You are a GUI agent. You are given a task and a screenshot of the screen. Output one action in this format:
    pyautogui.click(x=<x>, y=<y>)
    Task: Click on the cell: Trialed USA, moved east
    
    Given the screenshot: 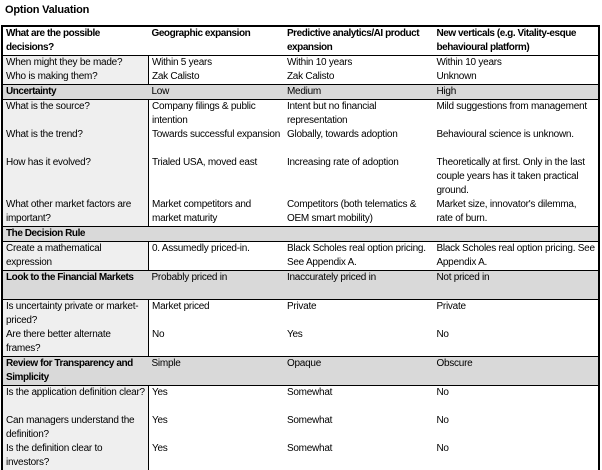 What is the action you would take?
    pyautogui.click(x=204, y=162)
    